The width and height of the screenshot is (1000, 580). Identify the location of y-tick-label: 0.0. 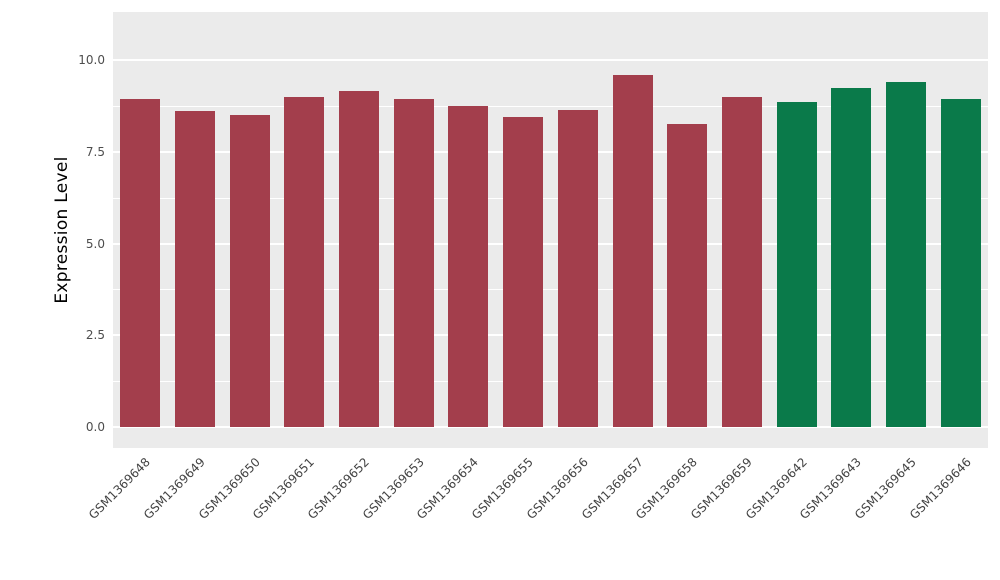
(95, 427).